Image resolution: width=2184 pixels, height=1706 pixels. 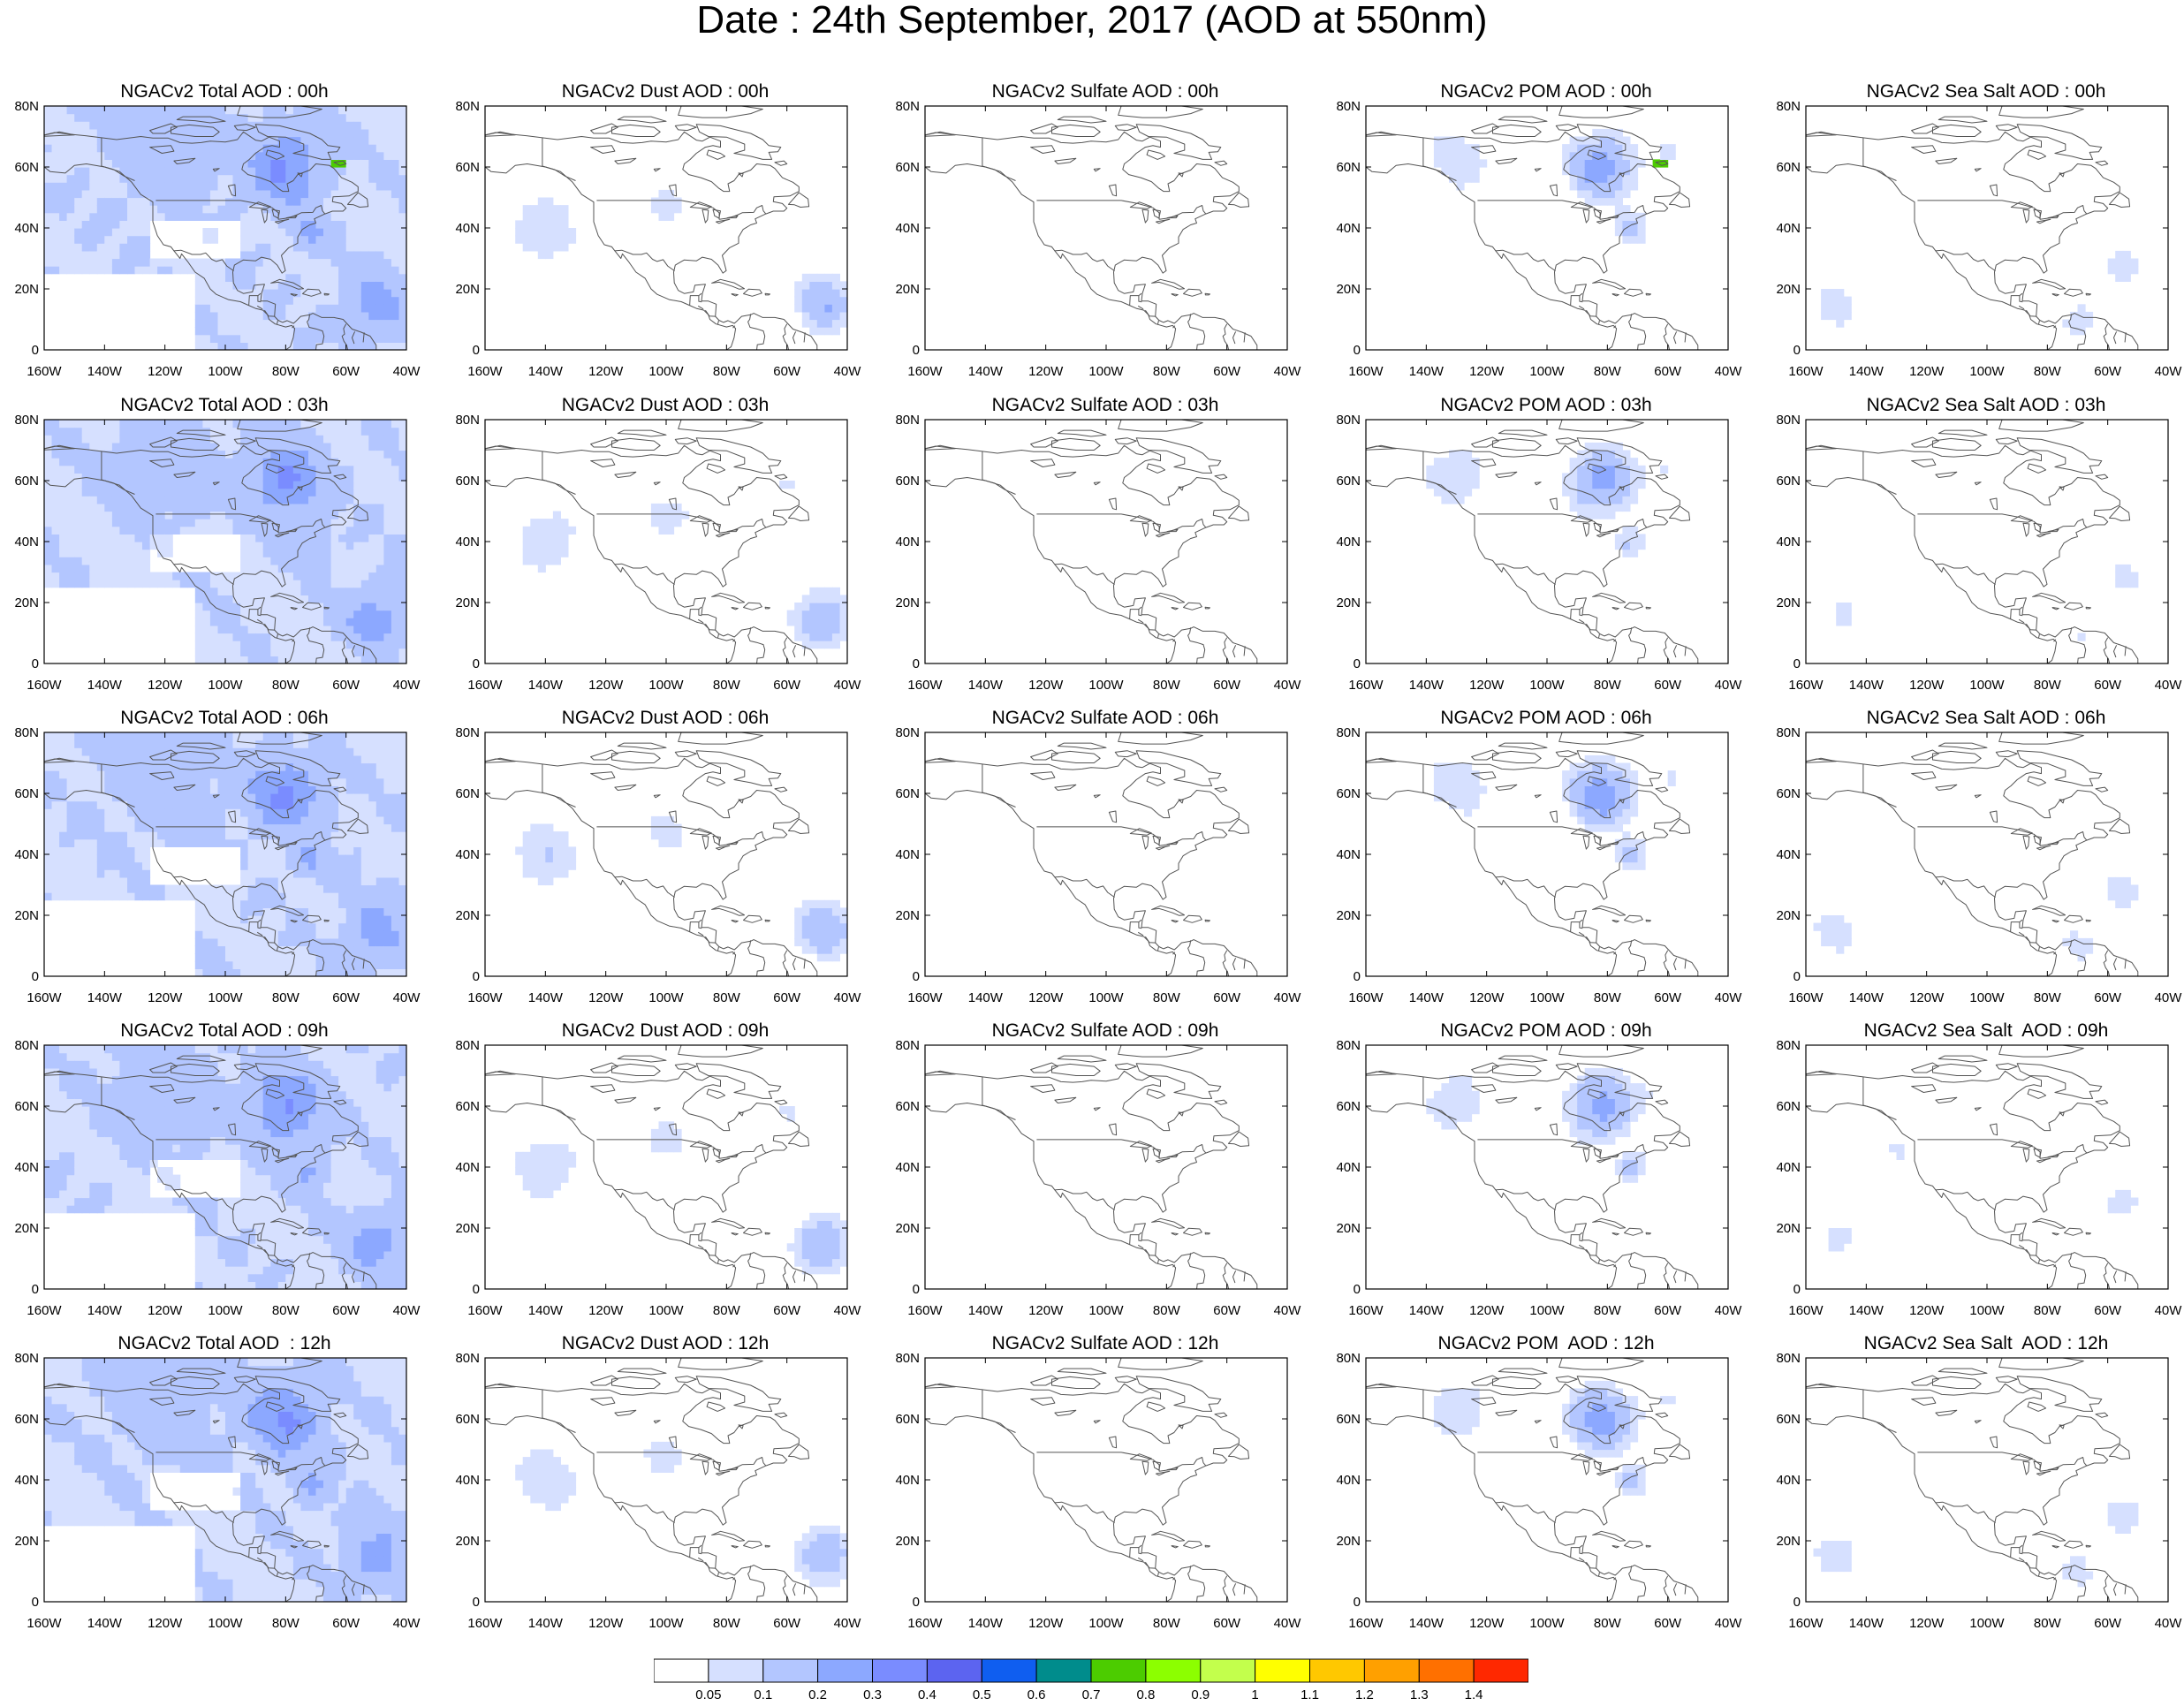 What do you see at coordinates (1546, 1031) in the screenshot?
I see `panel-title: NGACv2 POM AOD : 09h` at bounding box center [1546, 1031].